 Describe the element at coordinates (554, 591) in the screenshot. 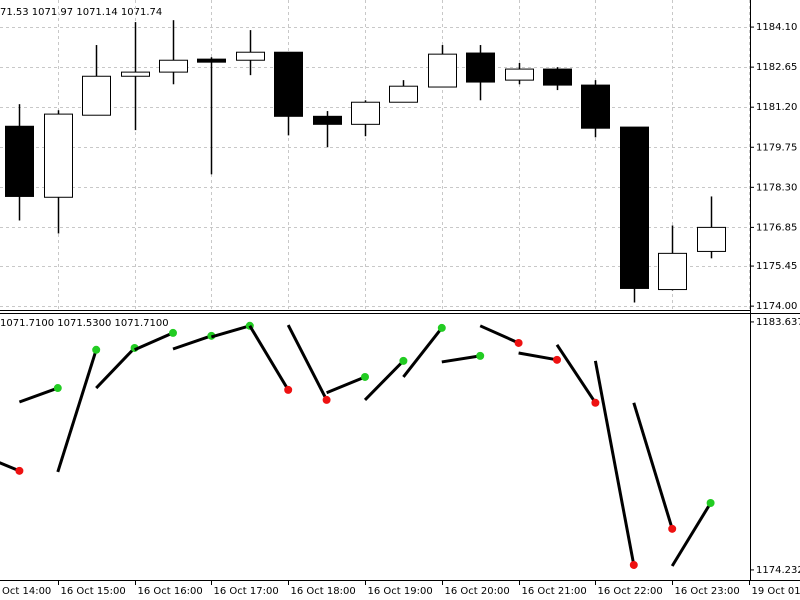

I see `x-tick-label: 16 Oct 21:00` at that location.